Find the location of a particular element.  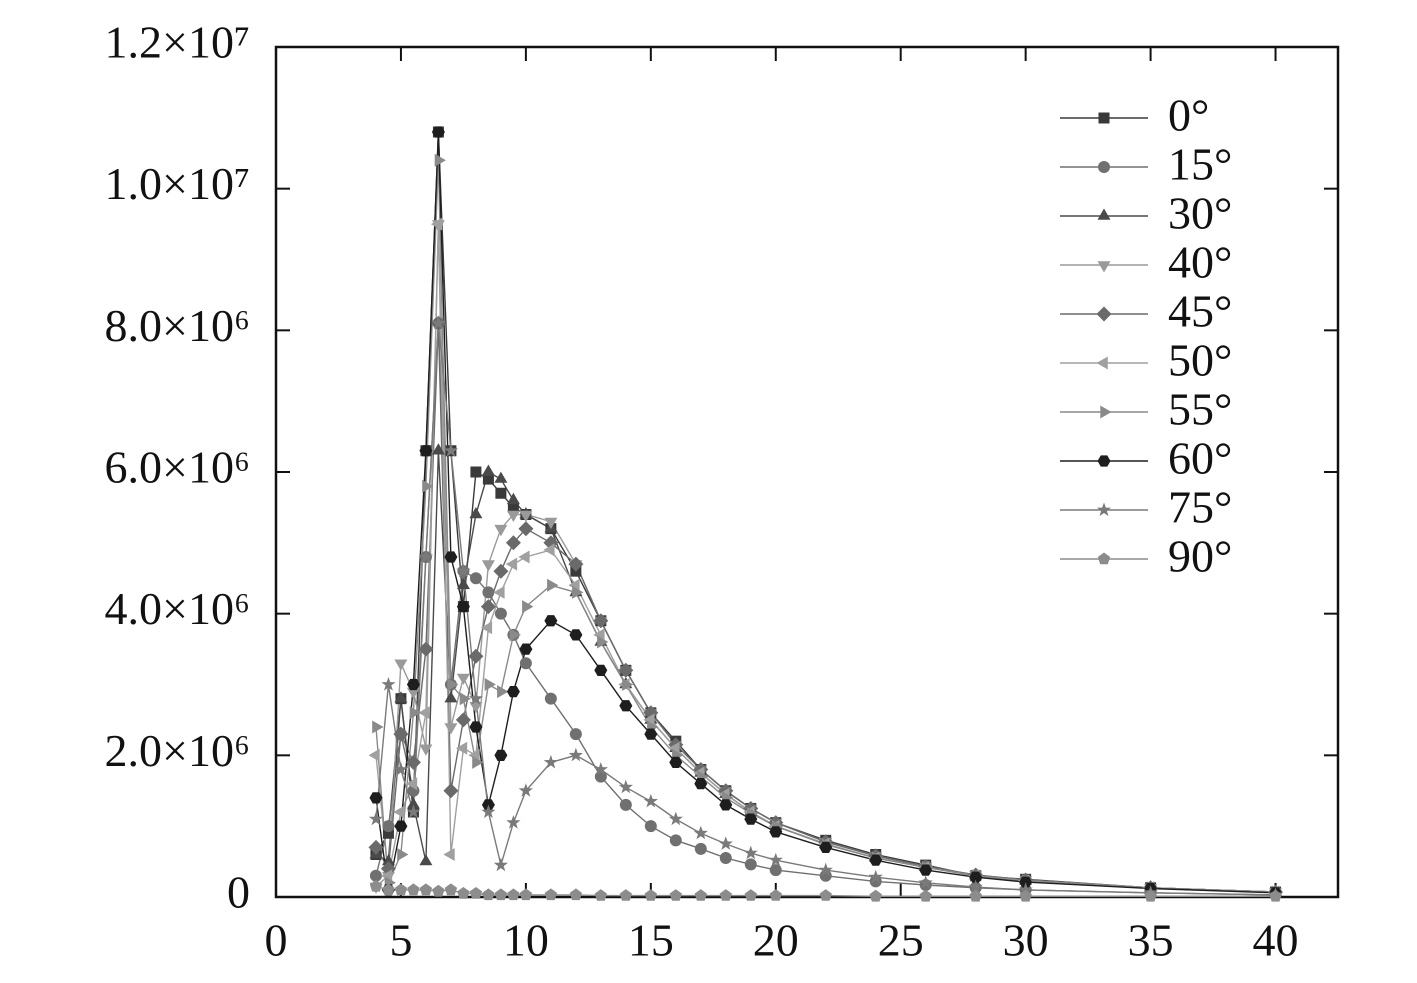

legend-label: 90° is located at coordinates (1200, 556).